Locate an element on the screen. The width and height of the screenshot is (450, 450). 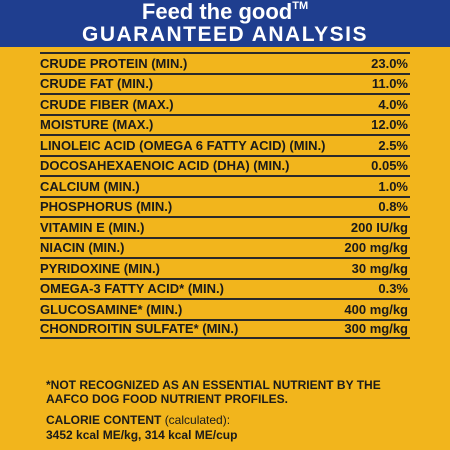
nutrient-label: DOCOSAHEXAENOIC ACID (DHA) (MIN.) is located at coordinates (165, 166).